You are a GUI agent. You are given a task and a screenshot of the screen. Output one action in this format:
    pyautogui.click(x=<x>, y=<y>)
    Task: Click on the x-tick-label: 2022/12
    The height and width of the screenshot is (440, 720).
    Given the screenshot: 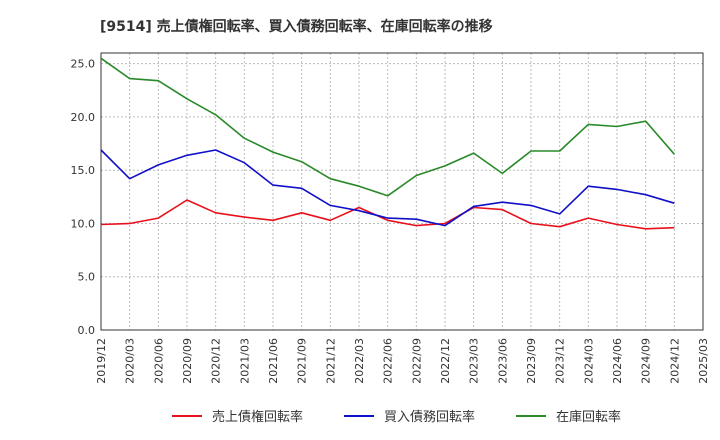 What is the action you would take?
    pyautogui.click(x=445, y=361)
    